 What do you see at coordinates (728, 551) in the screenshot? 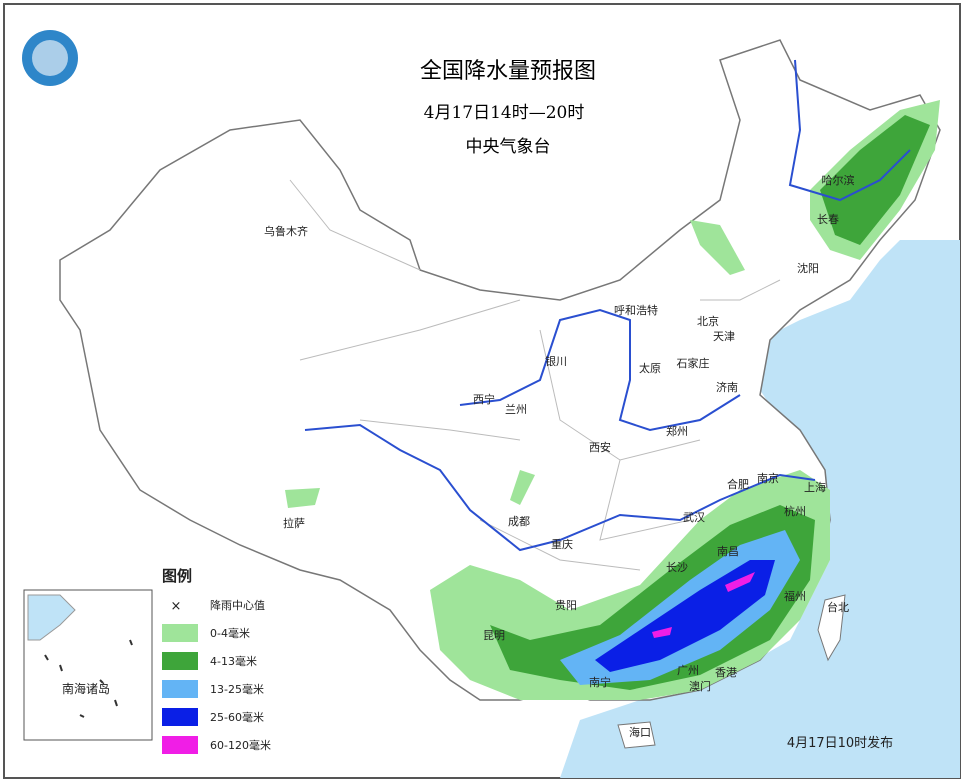
I see `city: 南昌` at bounding box center [728, 551].